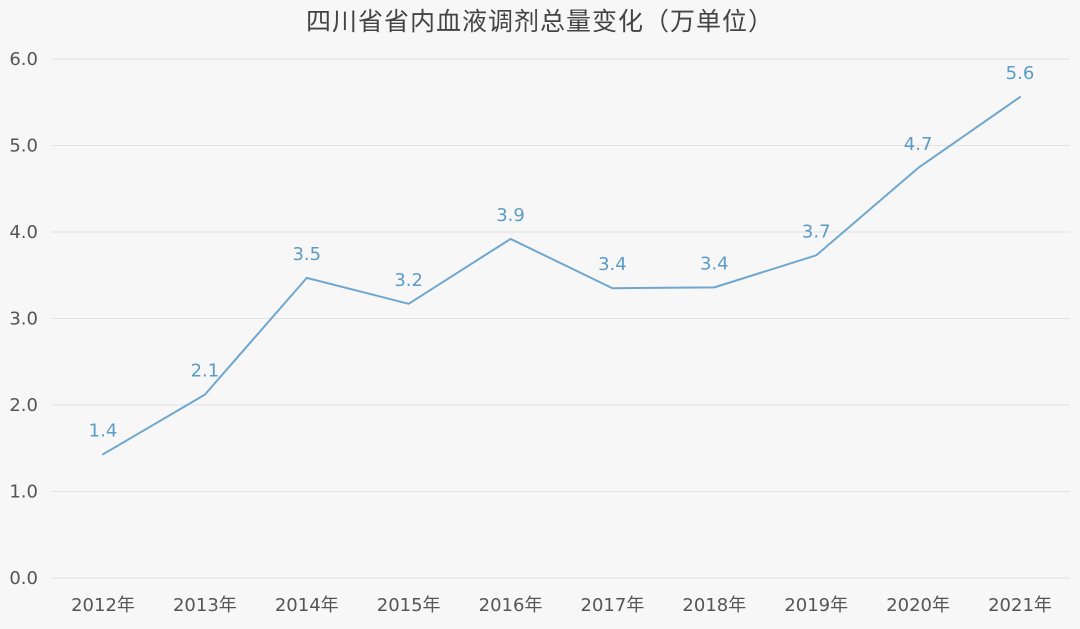  What do you see at coordinates (23, 232) in the screenshot?
I see `y-tick-label: 4.0` at bounding box center [23, 232].